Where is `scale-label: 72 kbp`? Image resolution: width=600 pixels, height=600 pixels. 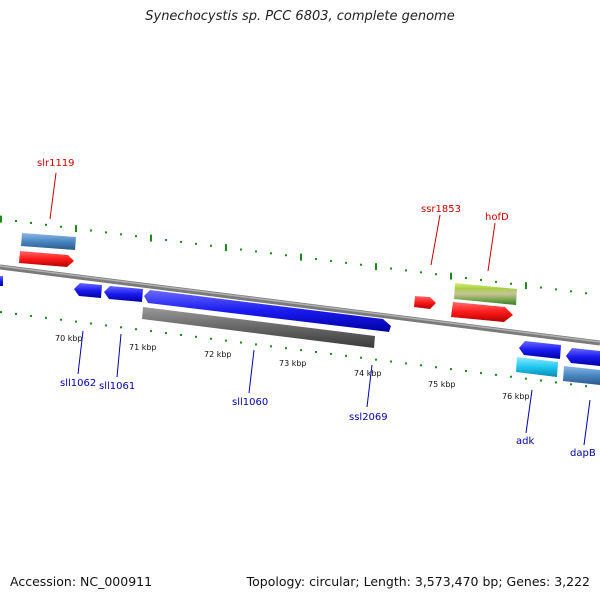
scale-label: 72 kbp is located at coordinates (218, 354).